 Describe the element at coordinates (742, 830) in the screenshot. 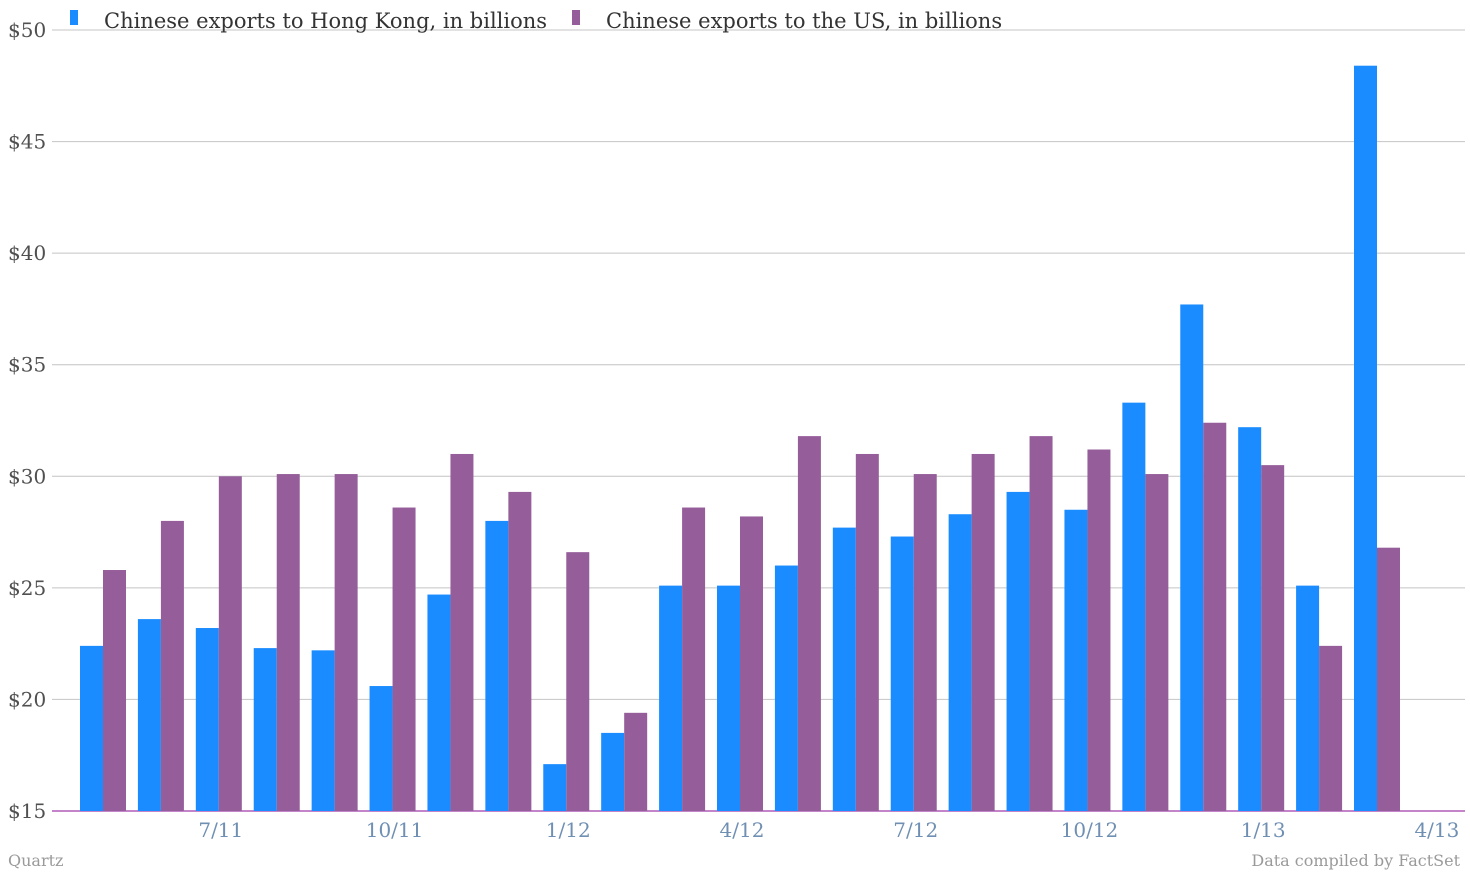

I see `x-tick-label: 4/12` at that location.